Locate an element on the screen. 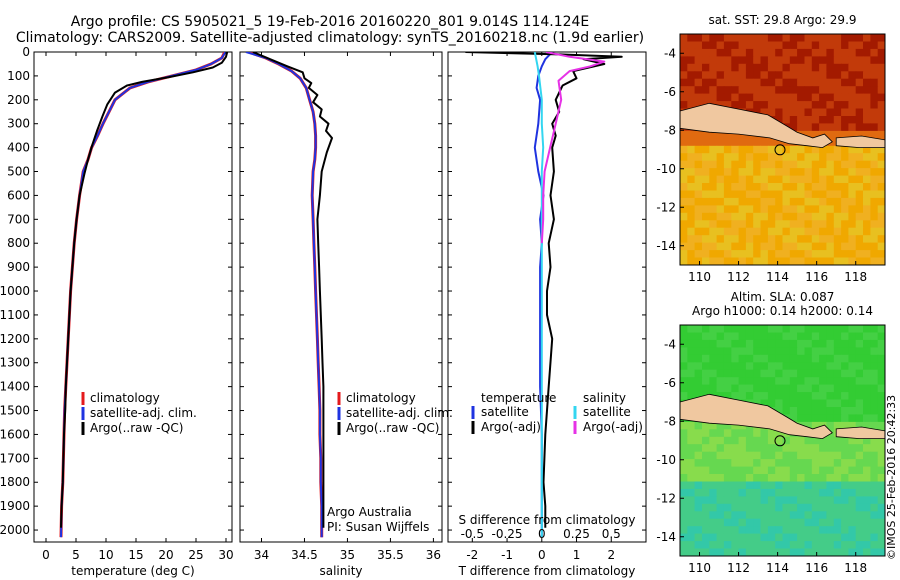 This screenshot has width=900, height=580. difference-xlabel: T difference from climatology is located at coordinates (547, 571).